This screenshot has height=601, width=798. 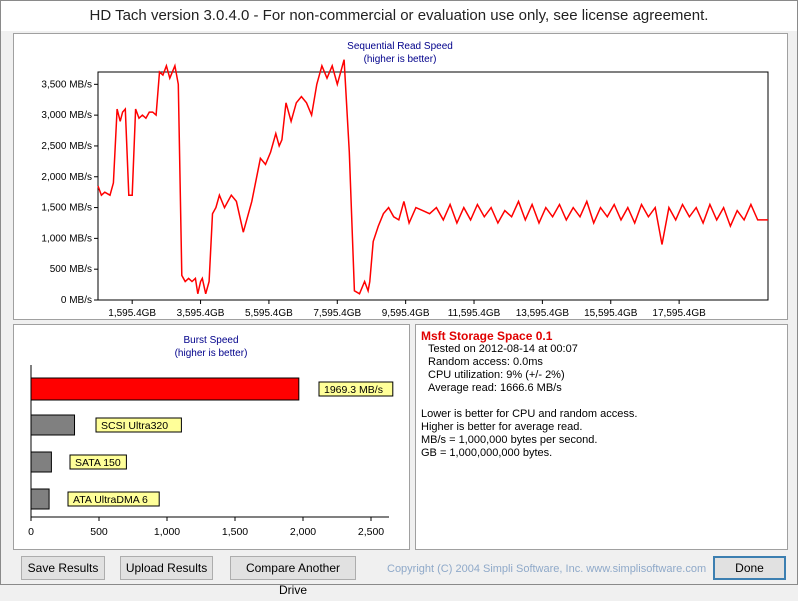 What do you see at coordinates (66, 84) in the screenshot?
I see `y-tick-label: 3,500 MB/s` at bounding box center [66, 84].